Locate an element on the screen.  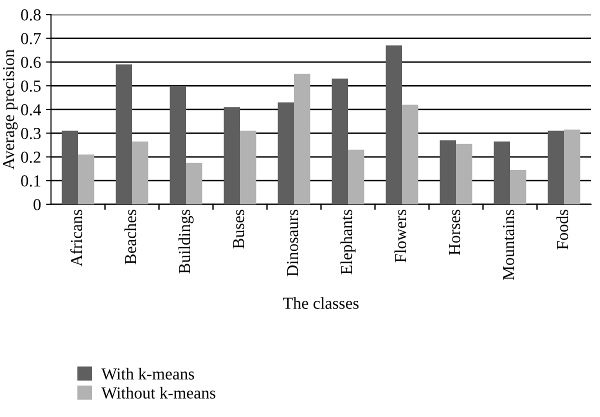
x-tick-label: Horses is located at coordinates (454, 233).